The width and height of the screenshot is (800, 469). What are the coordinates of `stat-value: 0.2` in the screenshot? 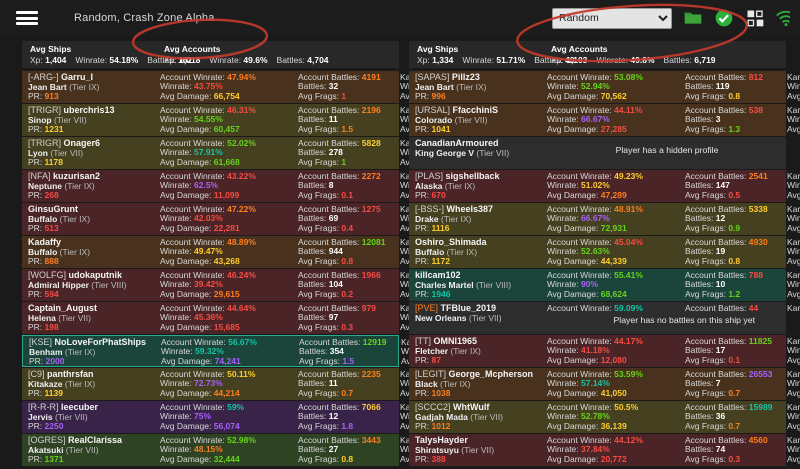 It's located at (347, 293).